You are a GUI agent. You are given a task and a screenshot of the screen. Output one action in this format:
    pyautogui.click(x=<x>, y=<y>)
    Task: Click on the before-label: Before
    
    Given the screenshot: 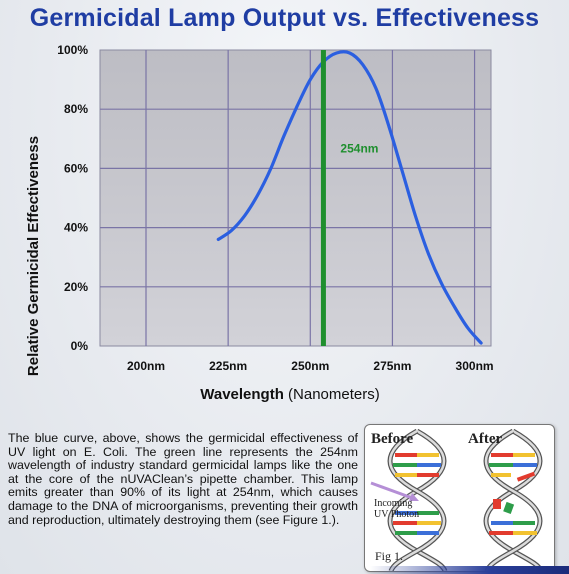 What is the action you would take?
    pyautogui.click(x=392, y=439)
    